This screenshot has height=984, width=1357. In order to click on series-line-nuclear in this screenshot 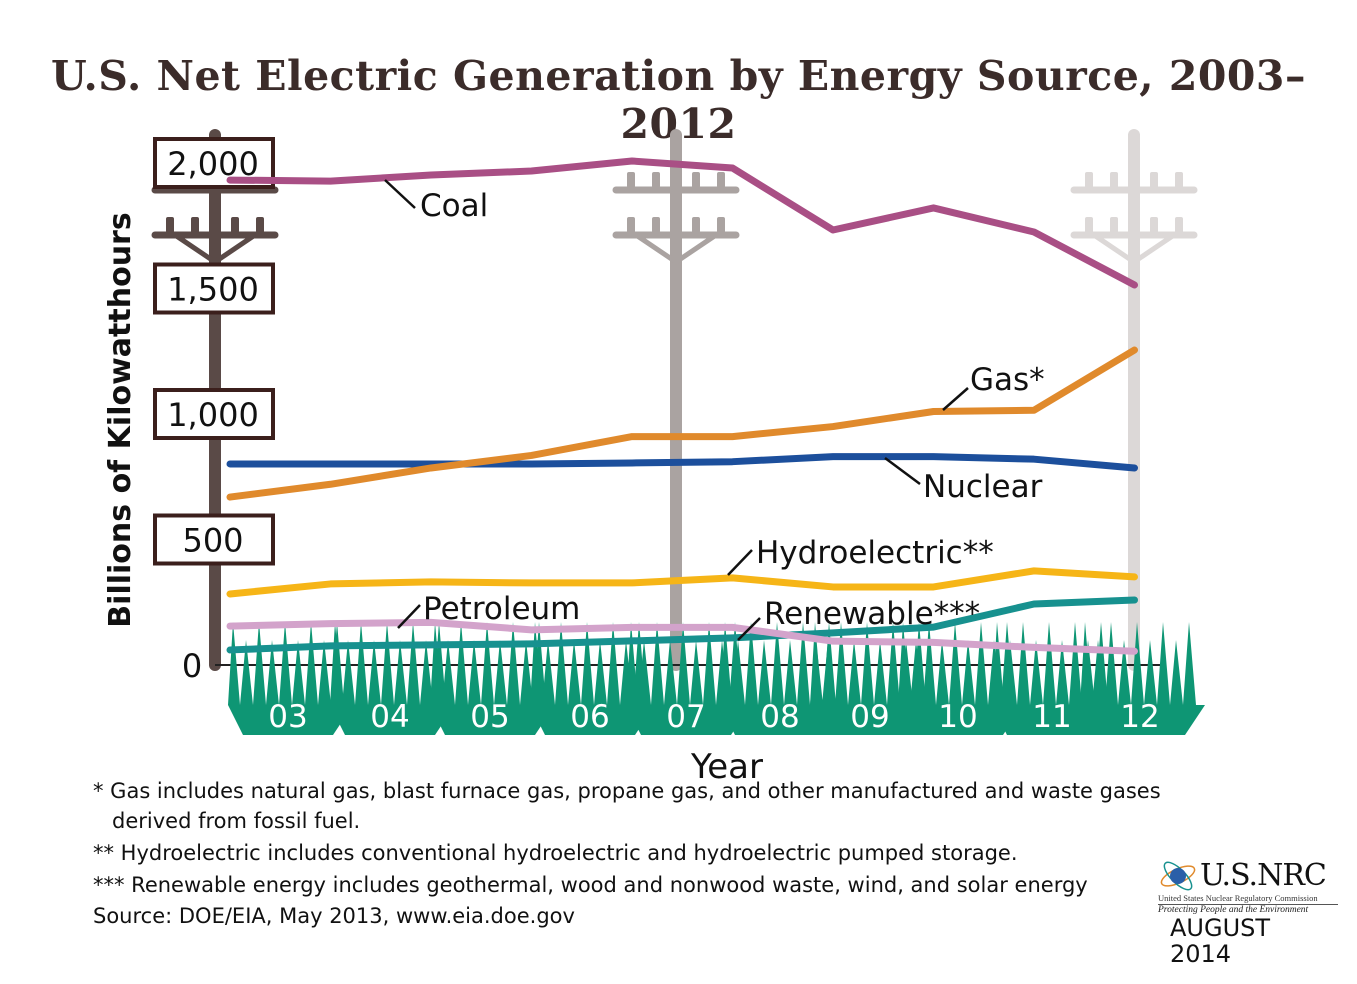, I will do `click(682, 462)`.